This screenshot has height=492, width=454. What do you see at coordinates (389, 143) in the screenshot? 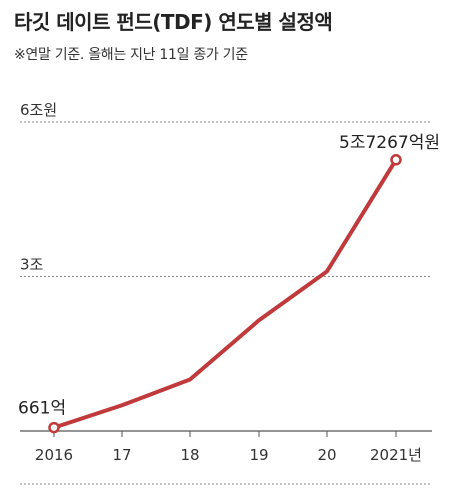
I see `data-label: 5조7267억원` at bounding box center [389, 143].